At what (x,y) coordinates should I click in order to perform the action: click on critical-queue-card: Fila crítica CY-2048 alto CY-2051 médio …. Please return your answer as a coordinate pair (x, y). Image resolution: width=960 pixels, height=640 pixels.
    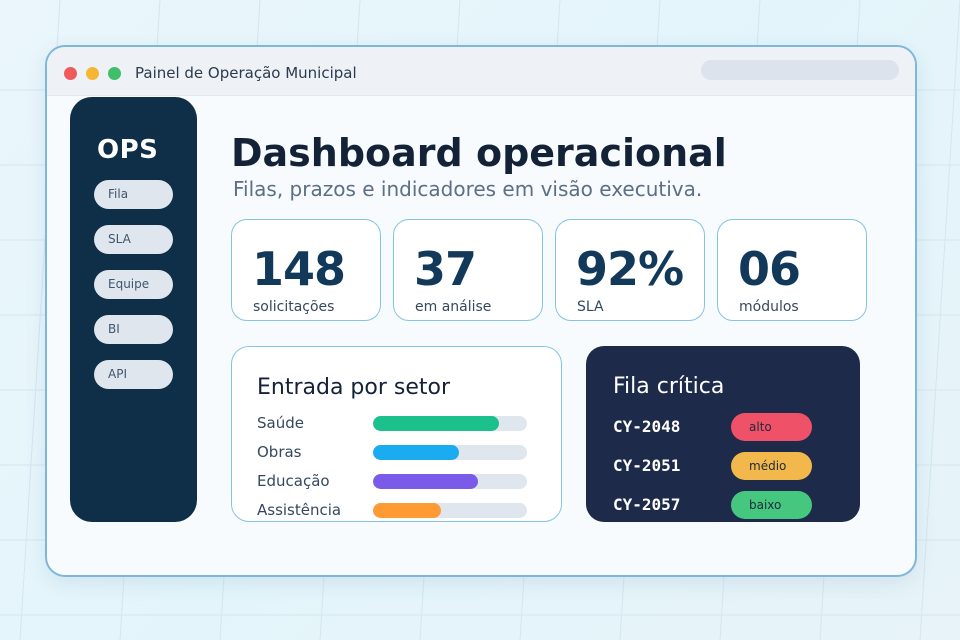
    Looking at the image, I should click on (723, 434).